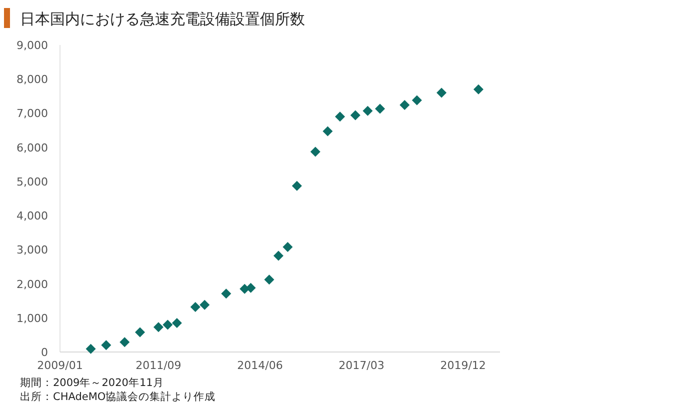 This screenshot has width=680, height=405. What do you see at coordinates (159, 365) in the screenshot?
I see `x-tick-label: 2011/09` at bounding box center [159, 365].